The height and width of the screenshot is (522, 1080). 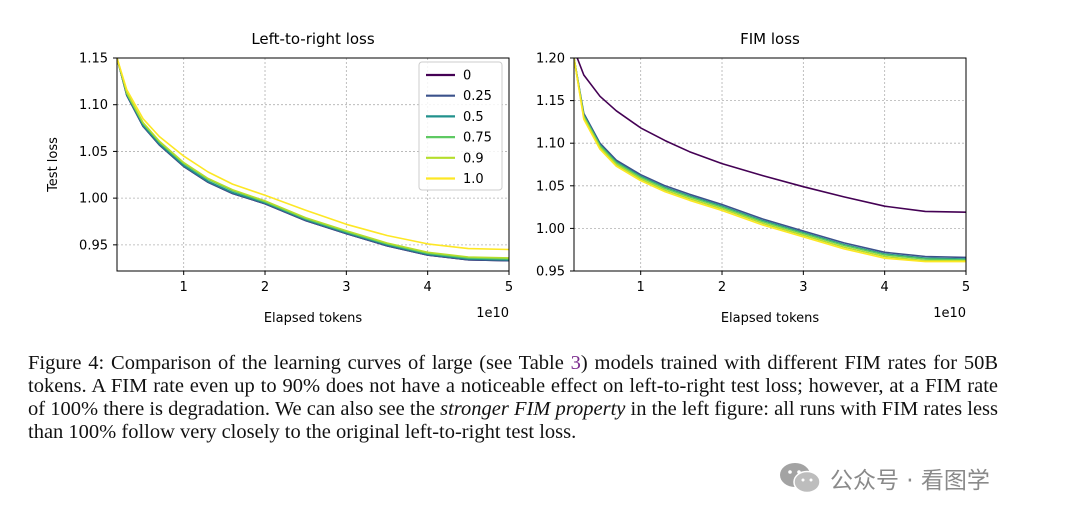 I want to click on y-axis-label: Test loss, so click(x=53, y=165).